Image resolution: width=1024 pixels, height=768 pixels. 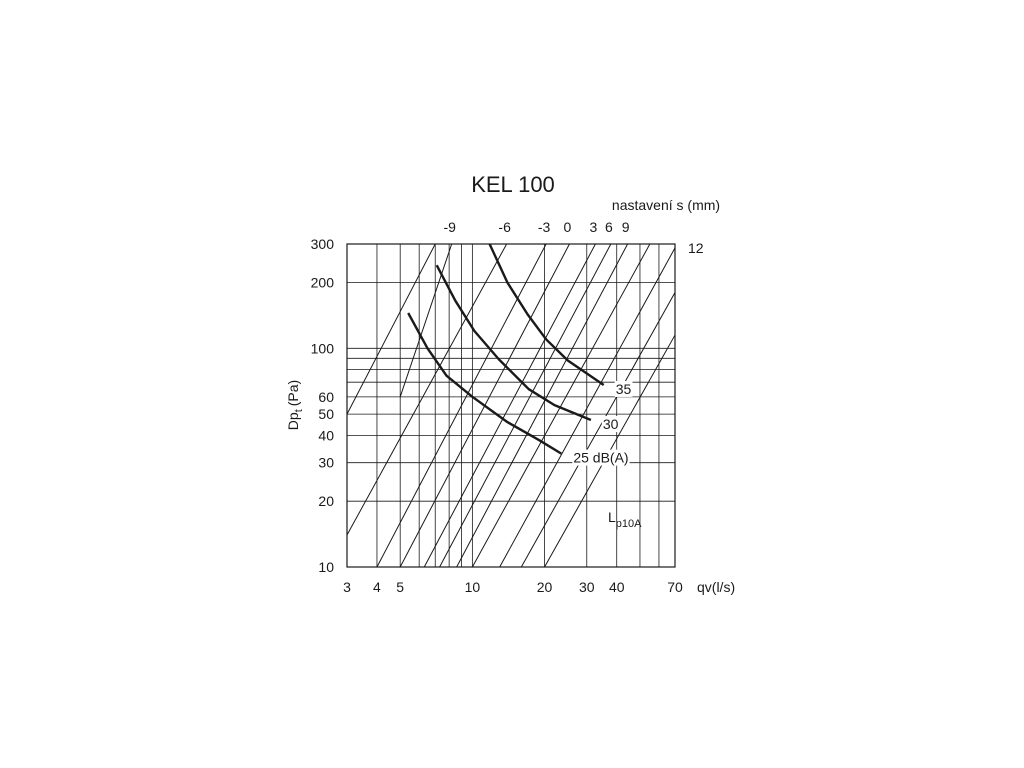 I want to click on plot-frame, so click(x=511, y=405).